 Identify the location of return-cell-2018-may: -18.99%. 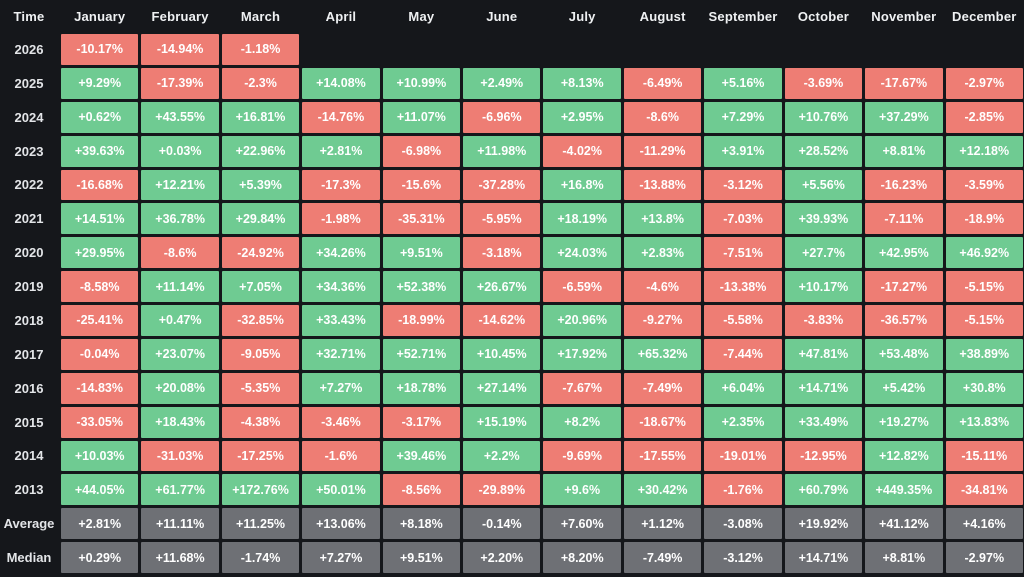
(421, 320).